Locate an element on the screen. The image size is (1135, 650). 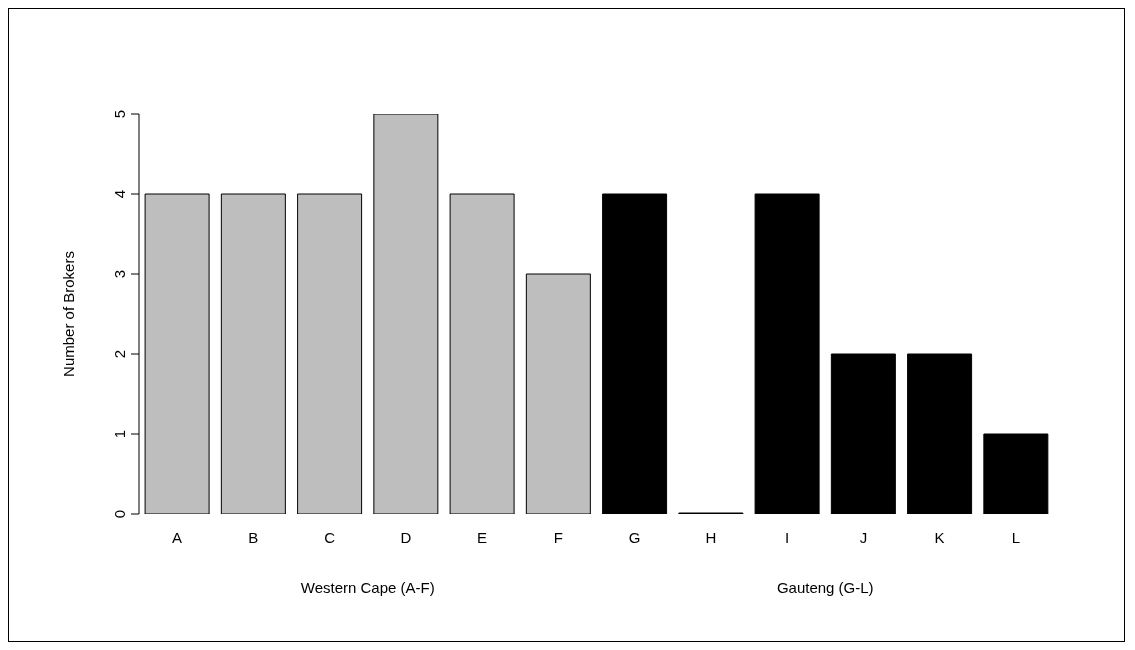
x-tick-label: B is located at coordinates (253, 537).